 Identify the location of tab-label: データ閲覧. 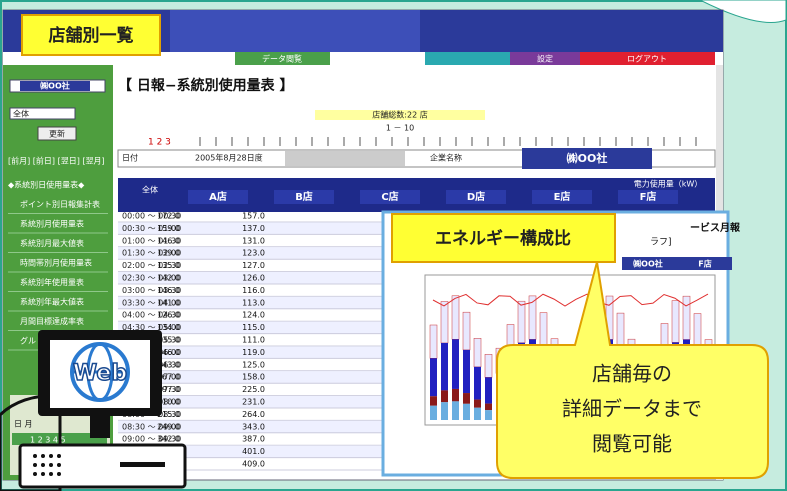
(282, 59).